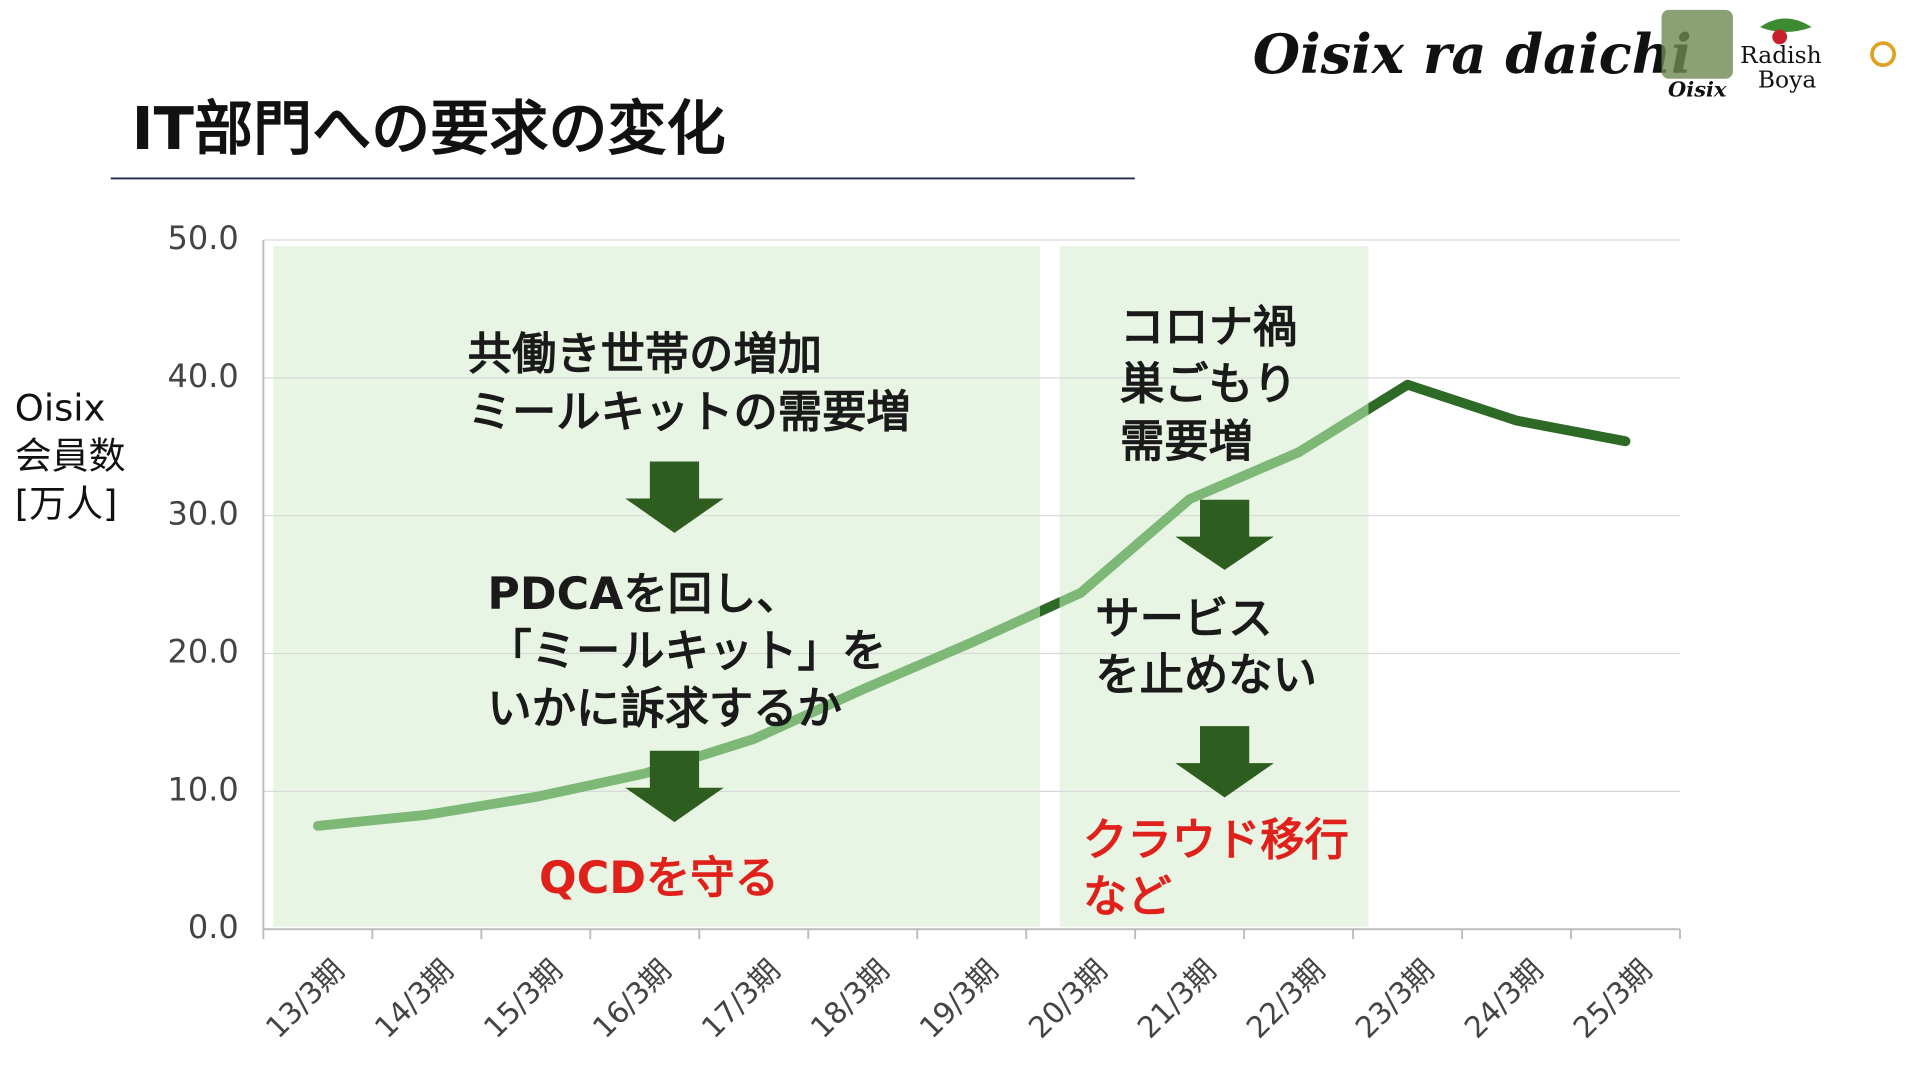  I want to click on annotation: 巣ごもり, so click(1208, 384).